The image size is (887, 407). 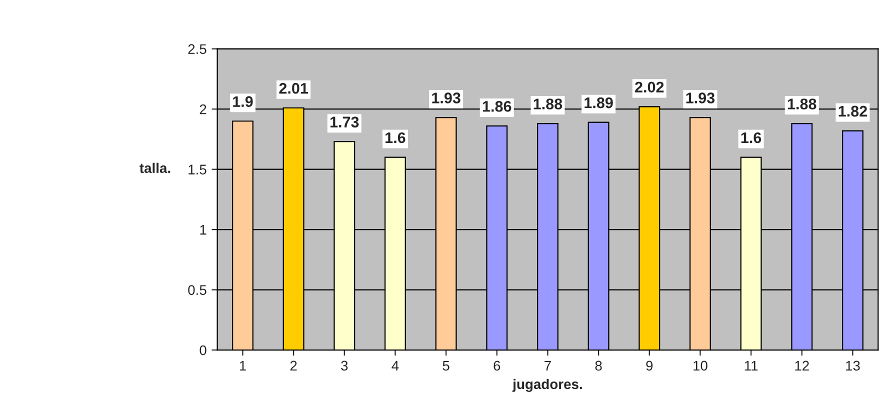 I want to click on y-axis-title: talla., so click(x=155, y=168).